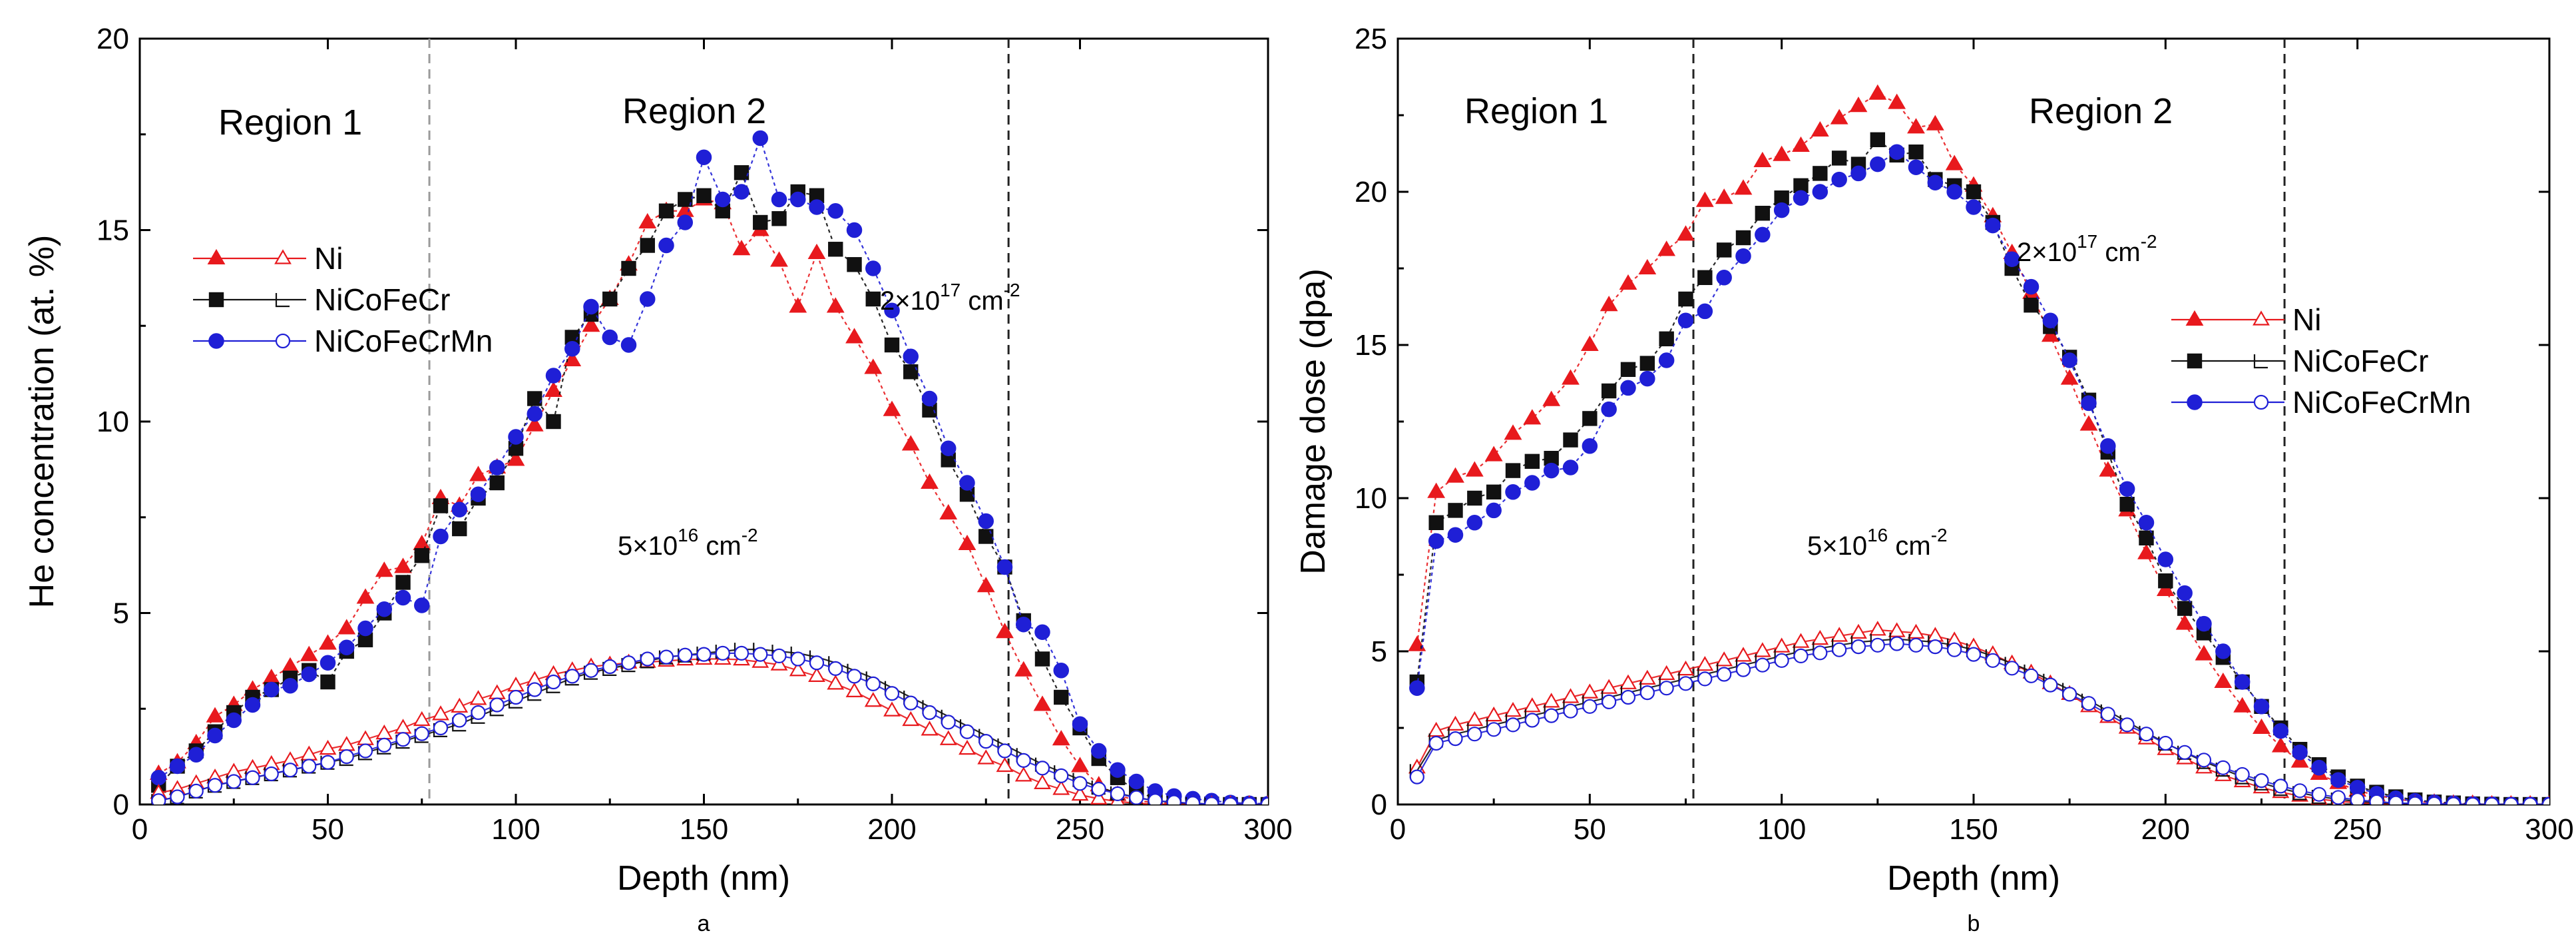 The image size is (2576, 947). What do you see at coordinates (2261, 402) in the screenshot?
I see `panel-b-legend-marker-open-nicofecrmn` at bounding box center [2261, 402].